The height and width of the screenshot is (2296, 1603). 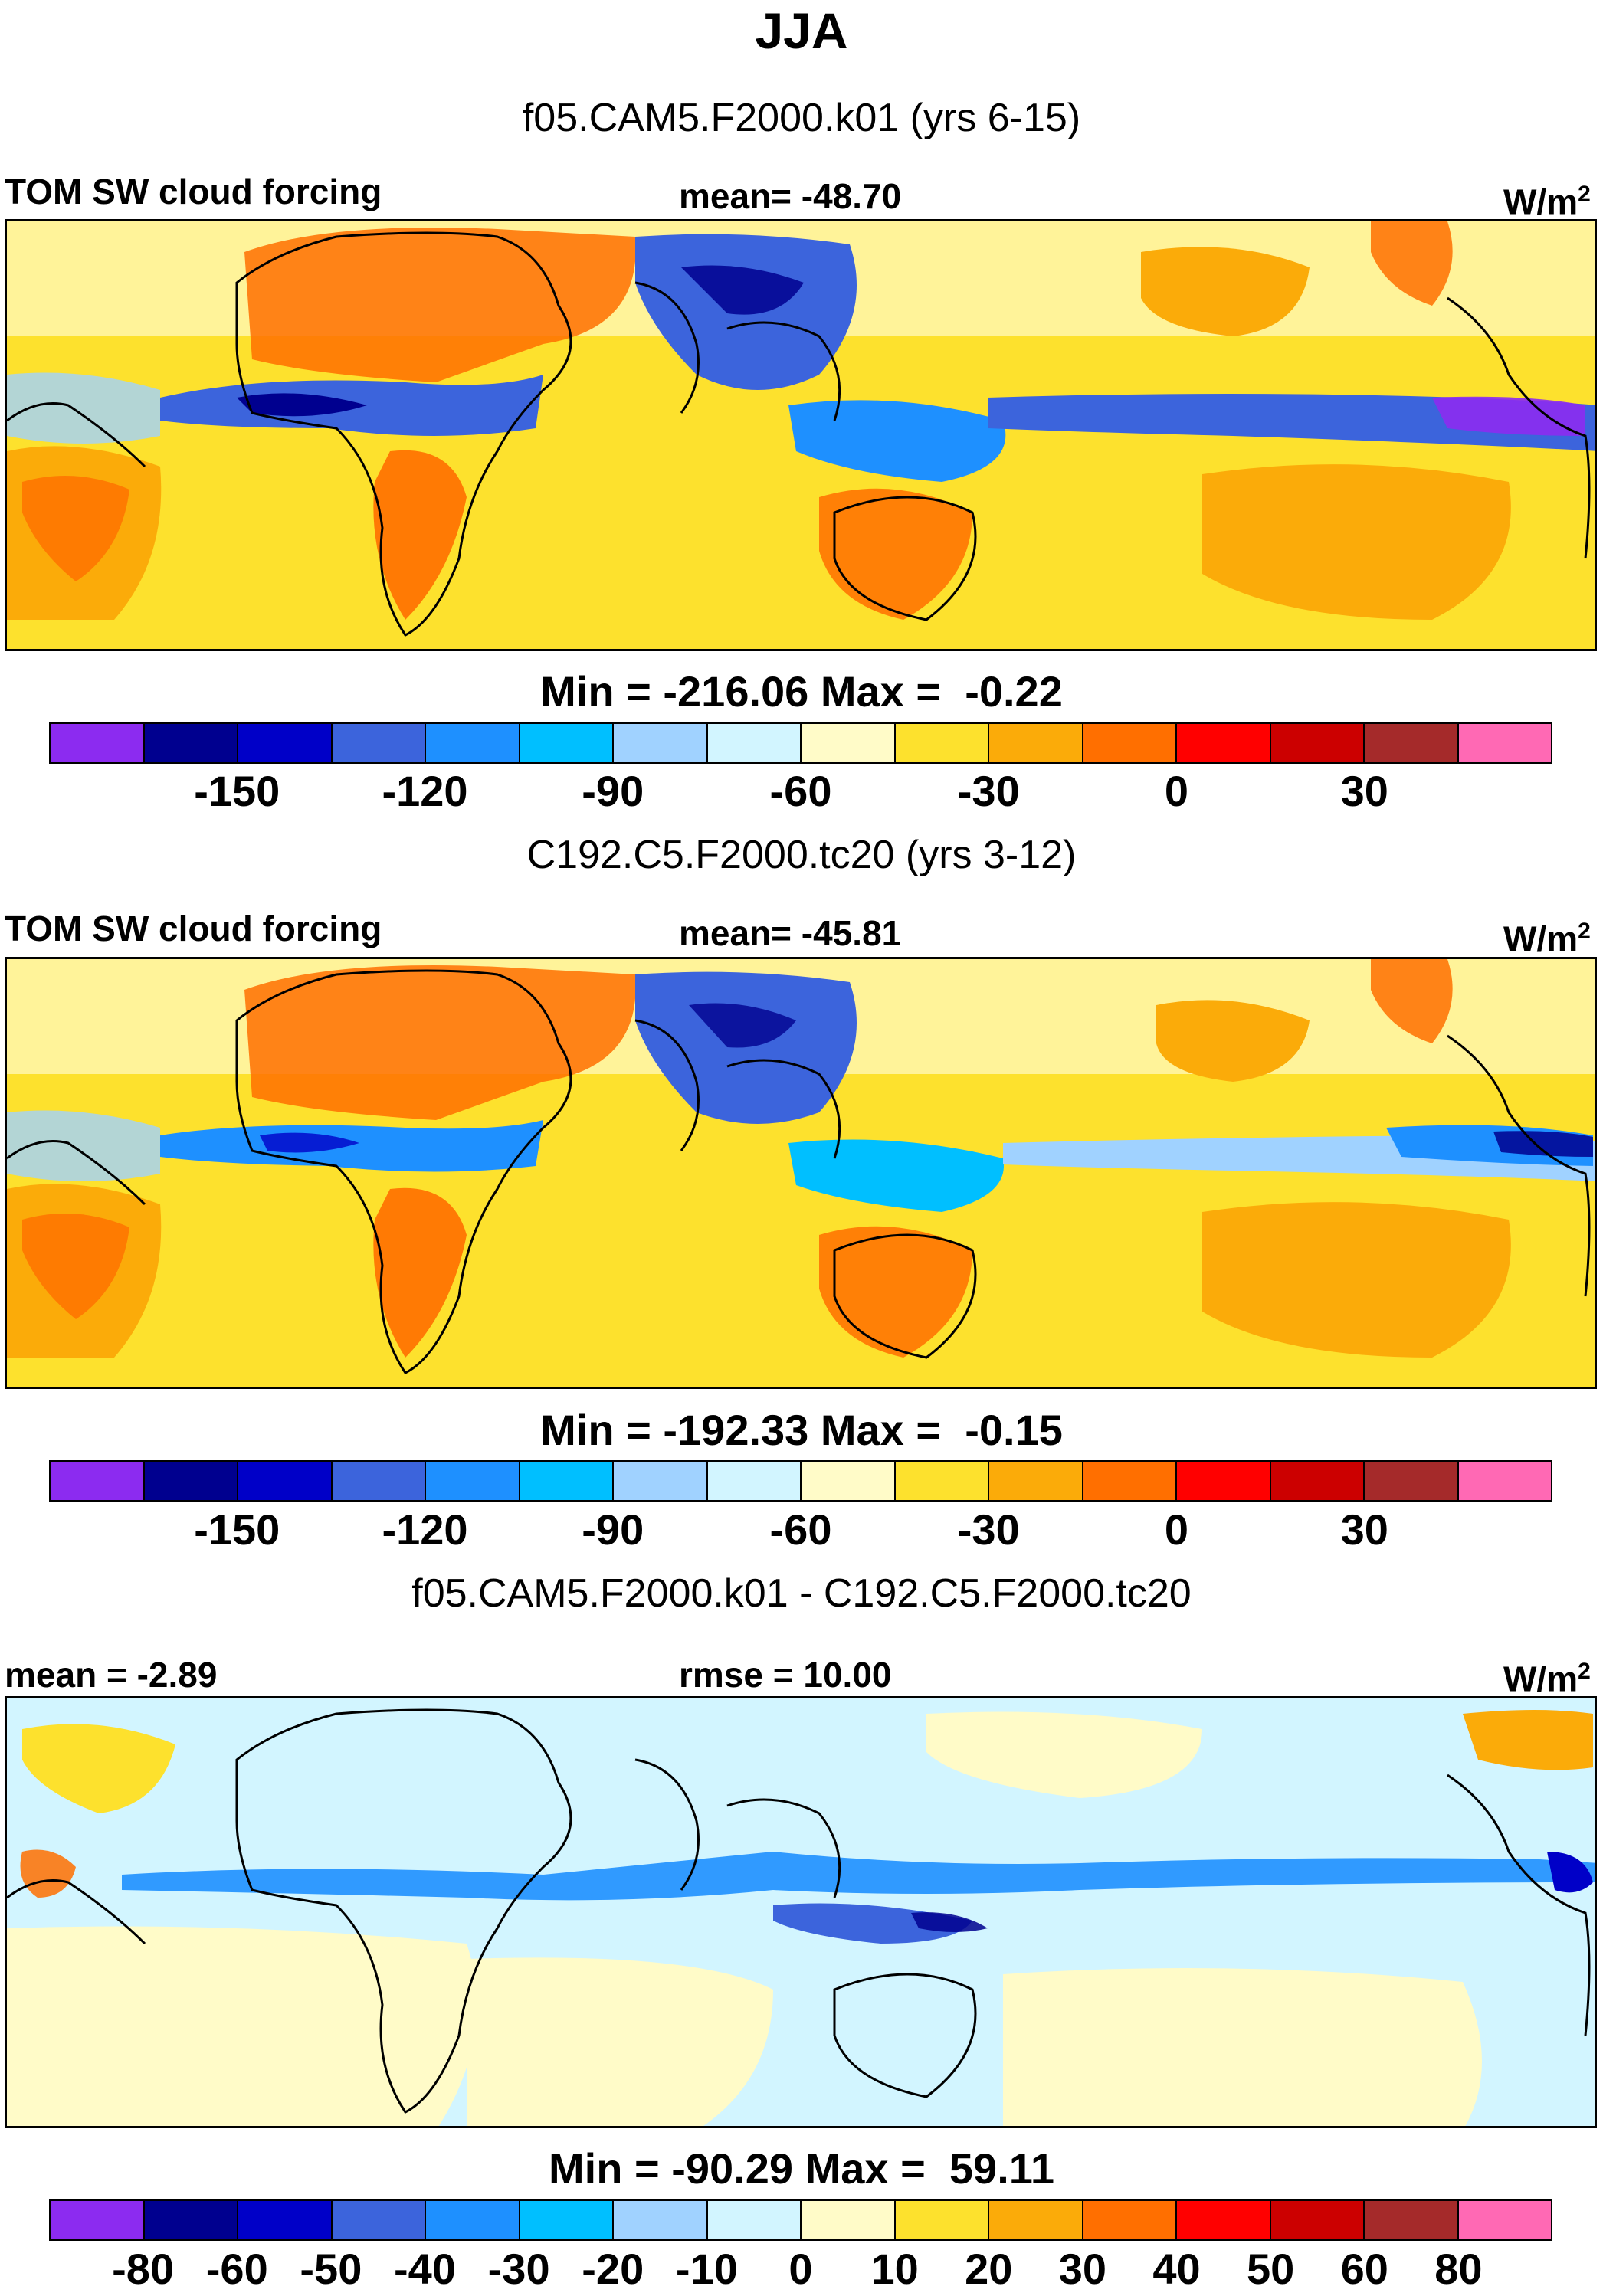 I want to click on panel2-south-america-west, so click(x=75, y=1266).